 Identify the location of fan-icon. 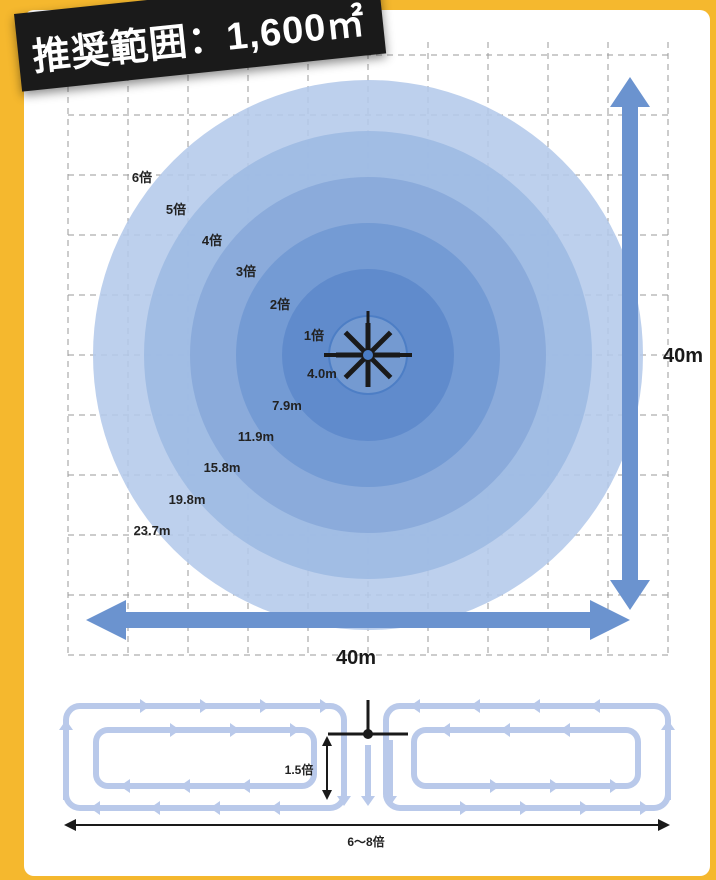
(368, 349).